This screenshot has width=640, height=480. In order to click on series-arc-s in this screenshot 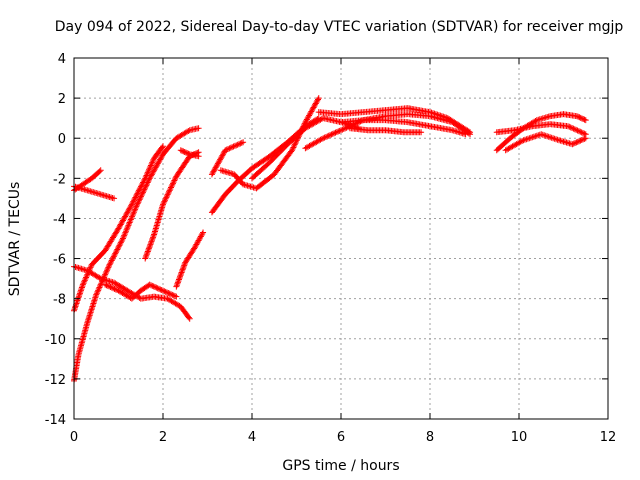, I will do `click(541, 129)`.